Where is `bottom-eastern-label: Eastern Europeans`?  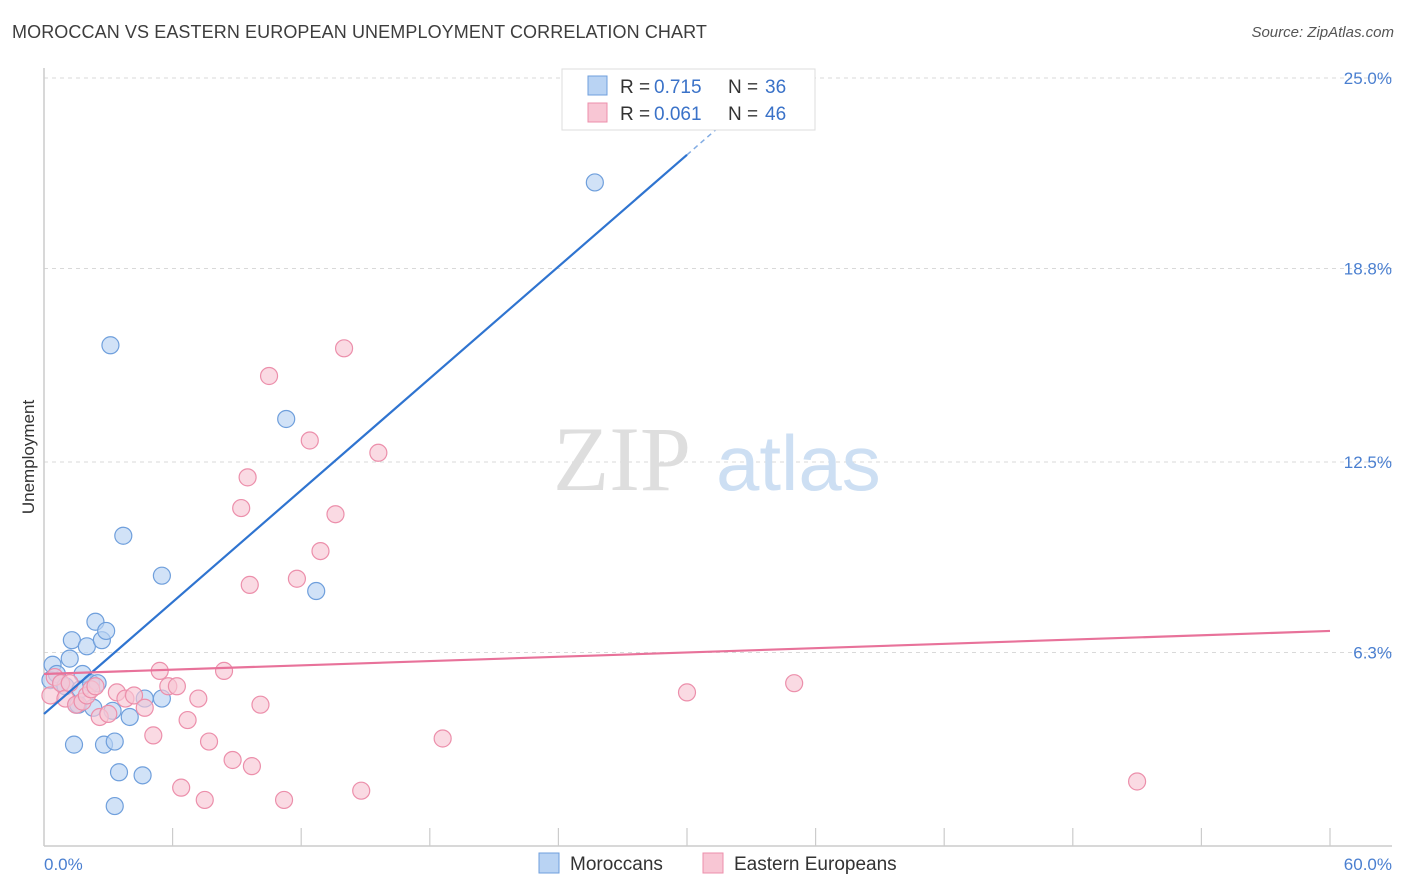 bottom-eastern-label: Eastern Europeans is located at coordinates (815, 864).